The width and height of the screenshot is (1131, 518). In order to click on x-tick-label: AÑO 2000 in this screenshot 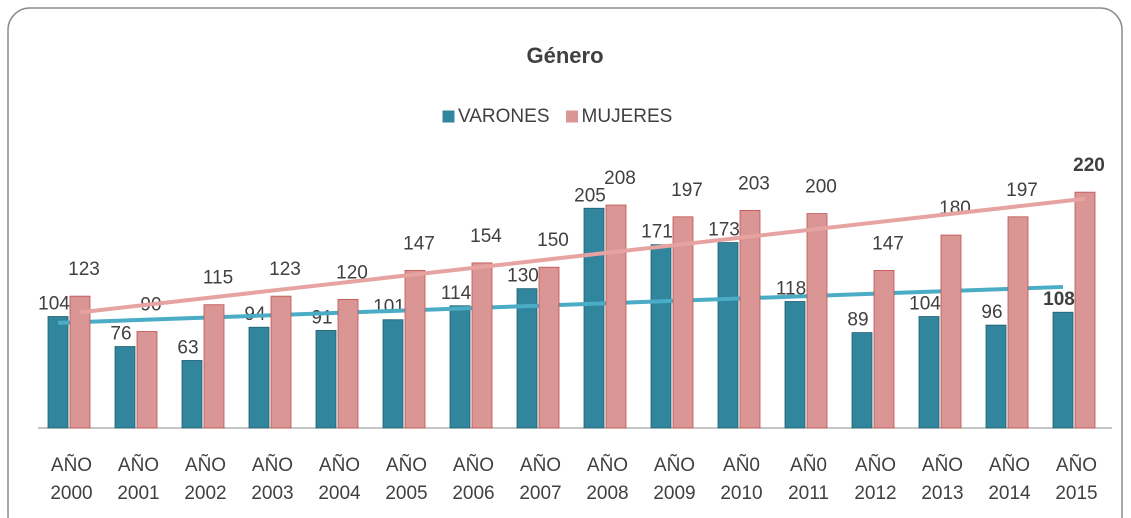, I will do `click(71, 479)`.